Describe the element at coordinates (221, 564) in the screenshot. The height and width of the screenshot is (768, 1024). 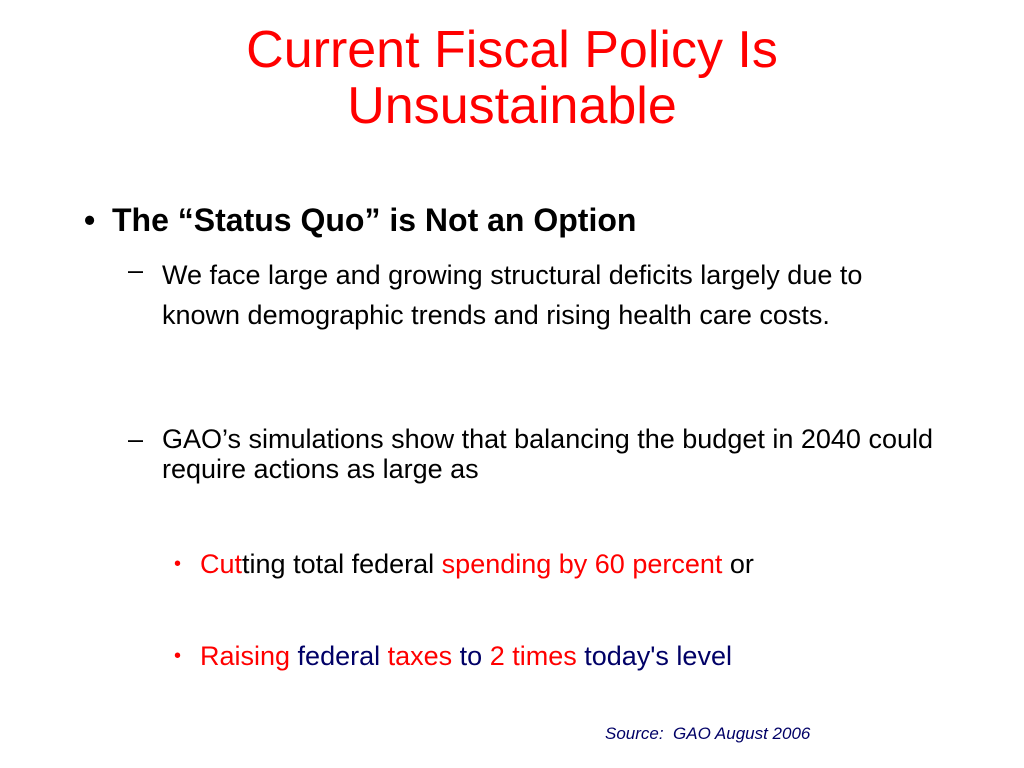
I see `text-segment: Cut` at that location.